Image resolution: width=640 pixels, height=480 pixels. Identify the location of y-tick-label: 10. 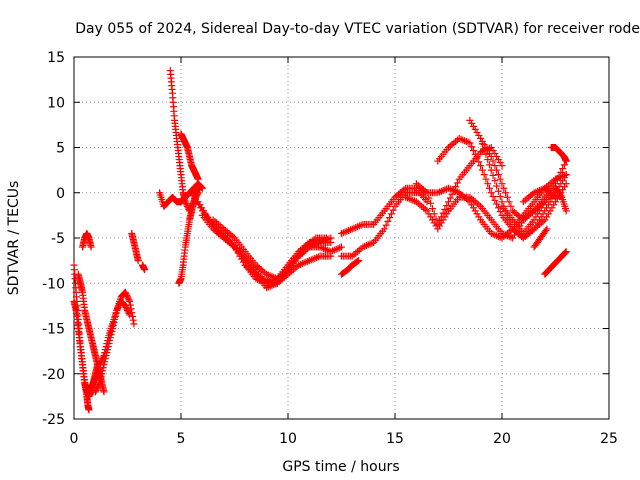
(56, 103).